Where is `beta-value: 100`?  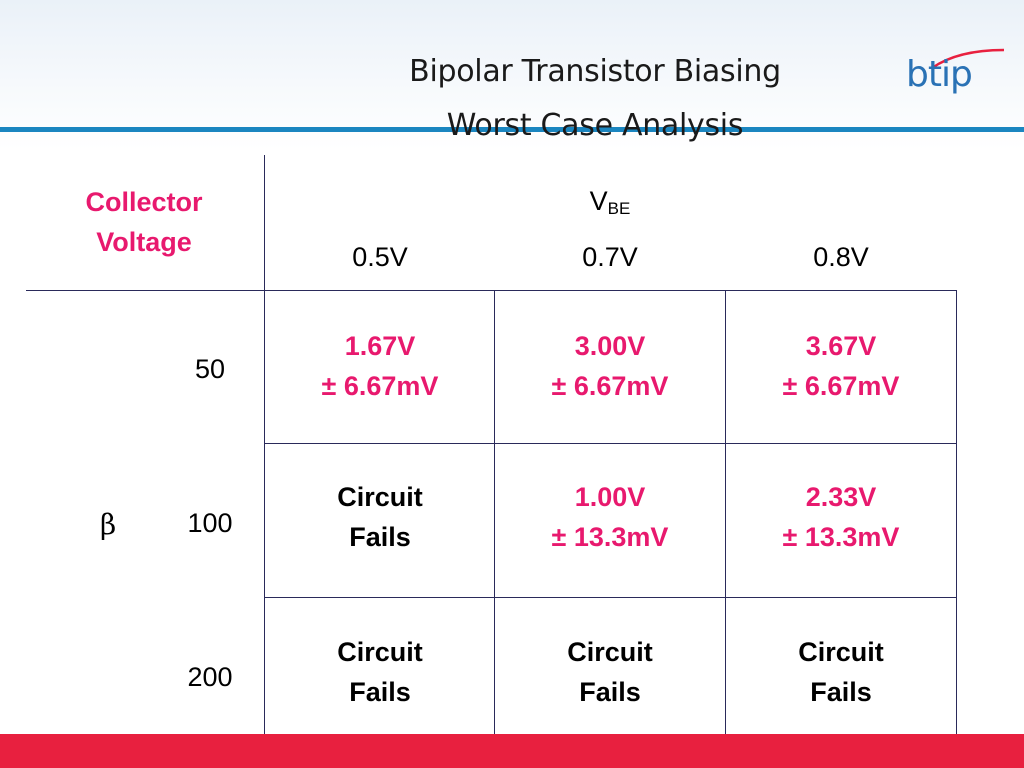 beta-value: 100 is located at coordinates (210, 523).